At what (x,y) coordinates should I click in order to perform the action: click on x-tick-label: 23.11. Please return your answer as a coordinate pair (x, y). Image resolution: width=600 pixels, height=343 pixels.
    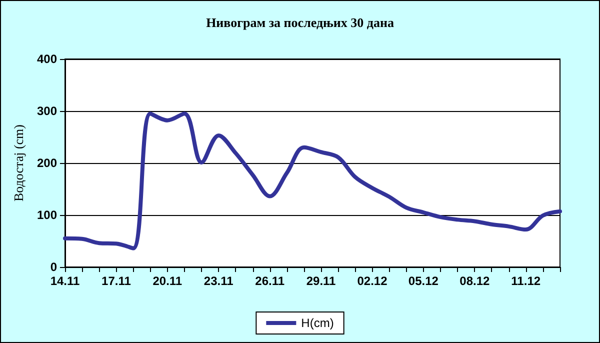
    Looking at the image, I should click on (219, 281).